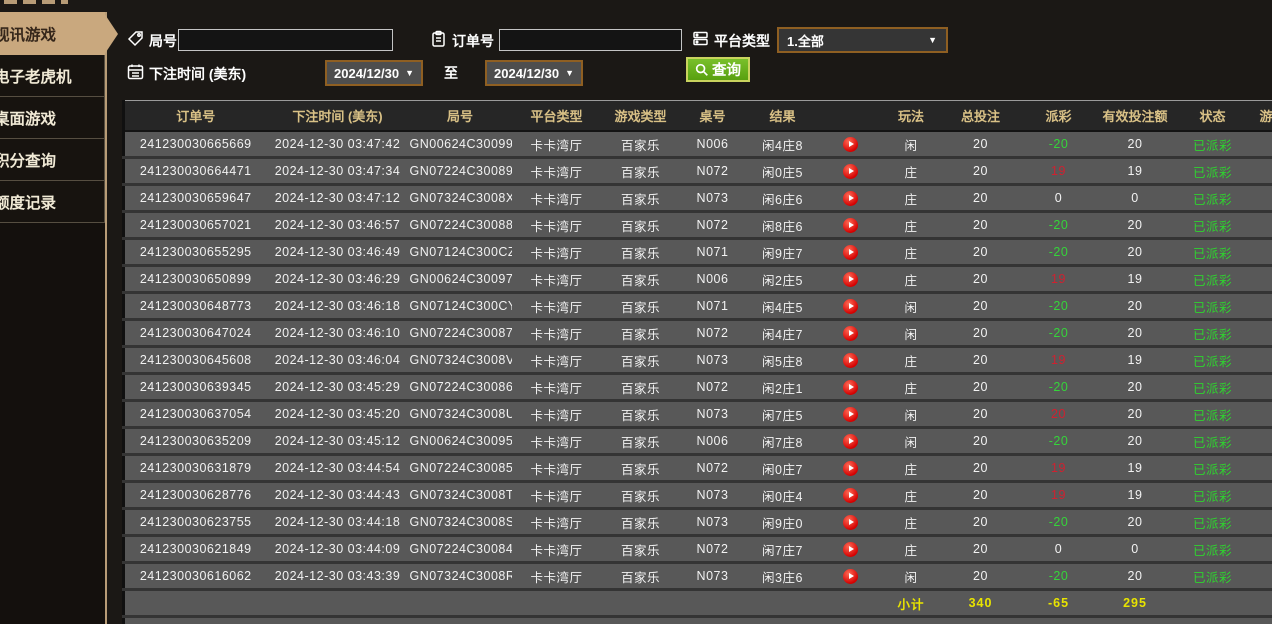 The height and width of the screenshot is (624, 1272). Describe the element at coordinates (590, 40) in the screenshot. I see `order-input` at that location.